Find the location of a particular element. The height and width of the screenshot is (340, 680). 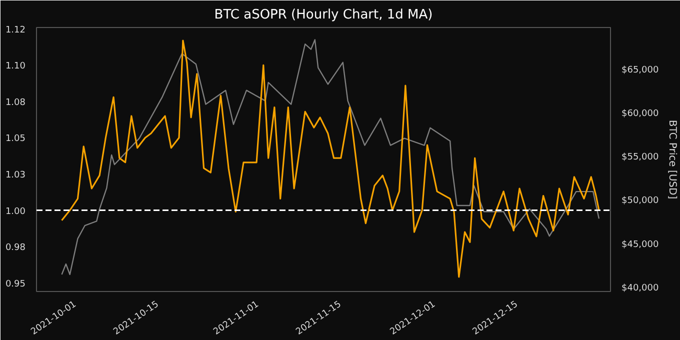

y-tick-label: 1.05 is located at coordinates (15, 139).